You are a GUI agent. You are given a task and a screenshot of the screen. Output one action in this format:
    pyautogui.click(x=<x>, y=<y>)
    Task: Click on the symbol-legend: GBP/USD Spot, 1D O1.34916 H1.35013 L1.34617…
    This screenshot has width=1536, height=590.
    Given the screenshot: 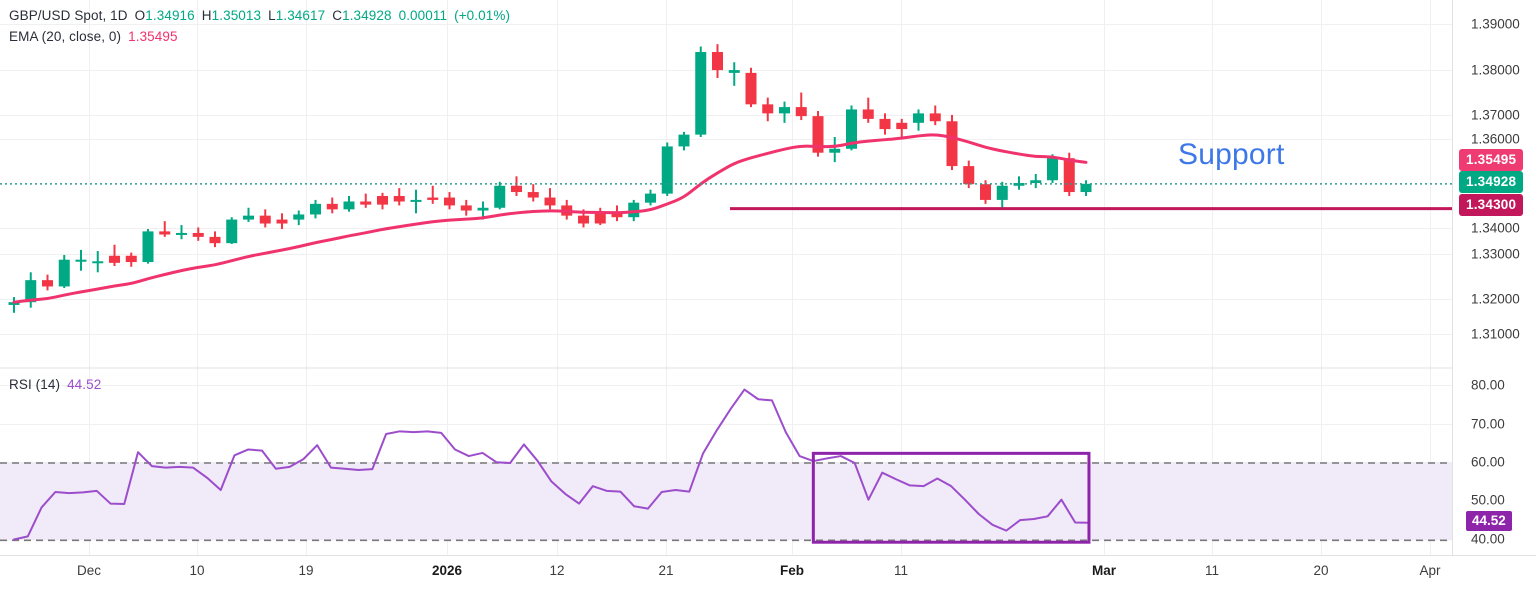 What is the action you would take?
    pyautogui.click(x=259, y=15)
    